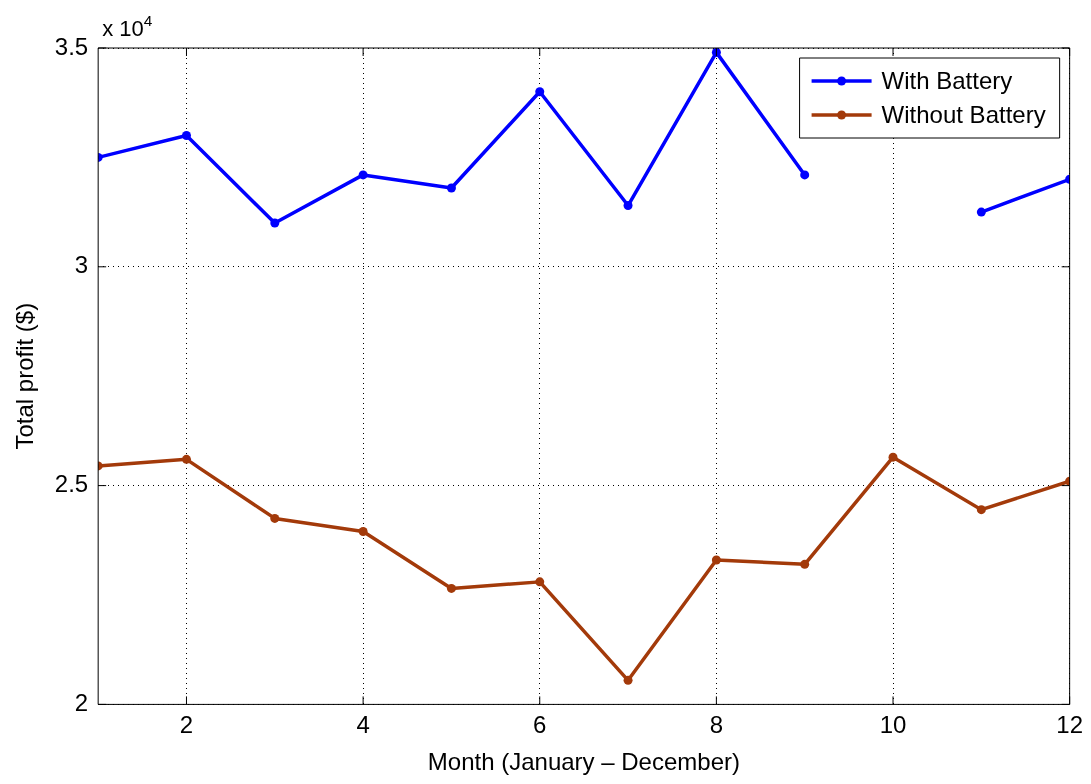 The image size is (1091, 784). What do you see at coordinates (893, 725) in the screenshot?
I see `x-tick-label: 10` at bounding box center [893, 725].